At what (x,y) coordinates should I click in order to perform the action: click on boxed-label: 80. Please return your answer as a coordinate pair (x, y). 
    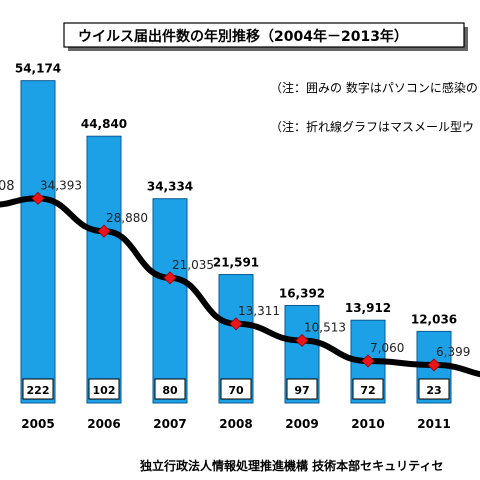
    Looking at the image, I should click on (170, 390).